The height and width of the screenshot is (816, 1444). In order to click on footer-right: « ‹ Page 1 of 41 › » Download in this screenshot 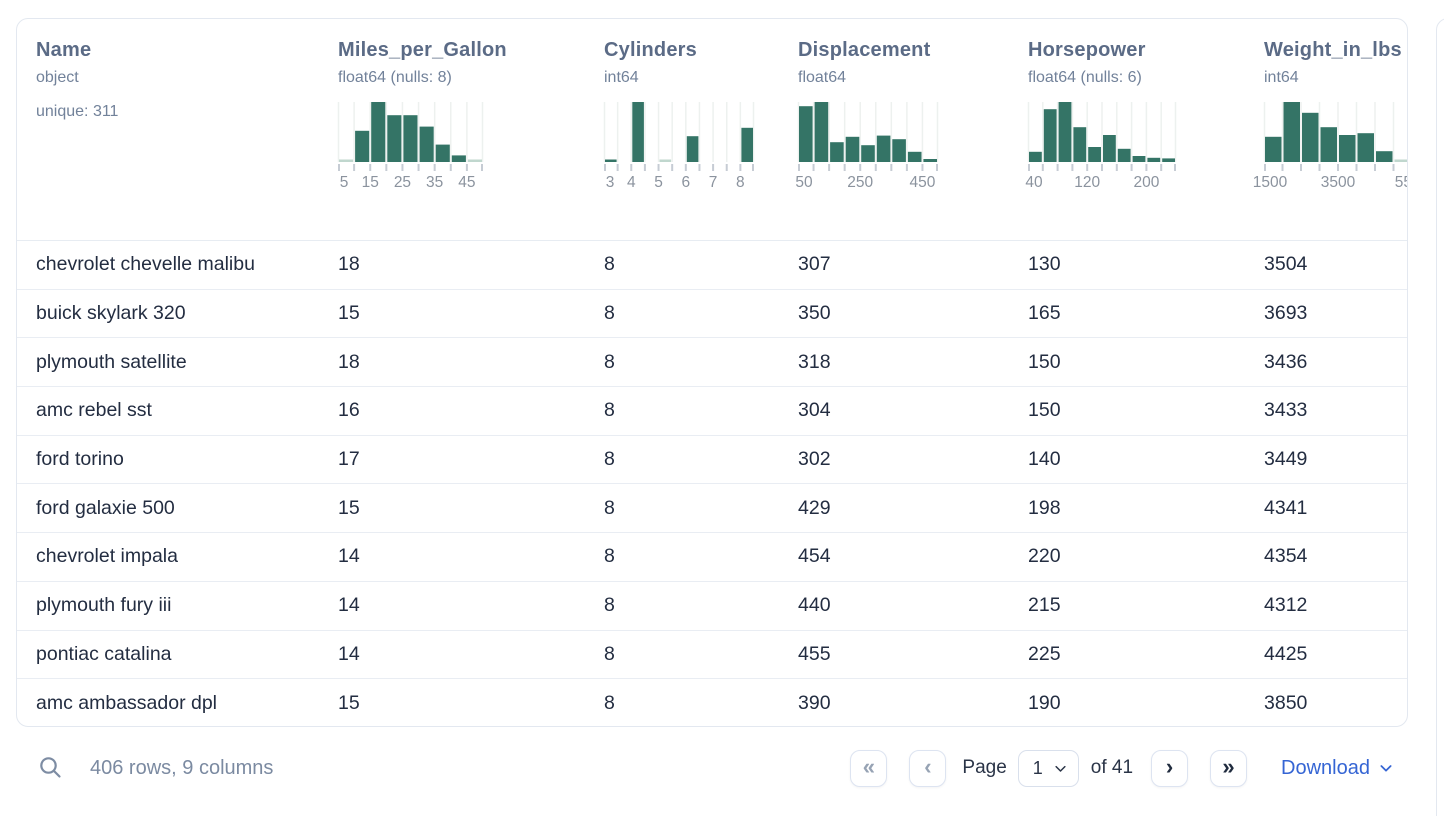, I will do `click(1122, 768)`.